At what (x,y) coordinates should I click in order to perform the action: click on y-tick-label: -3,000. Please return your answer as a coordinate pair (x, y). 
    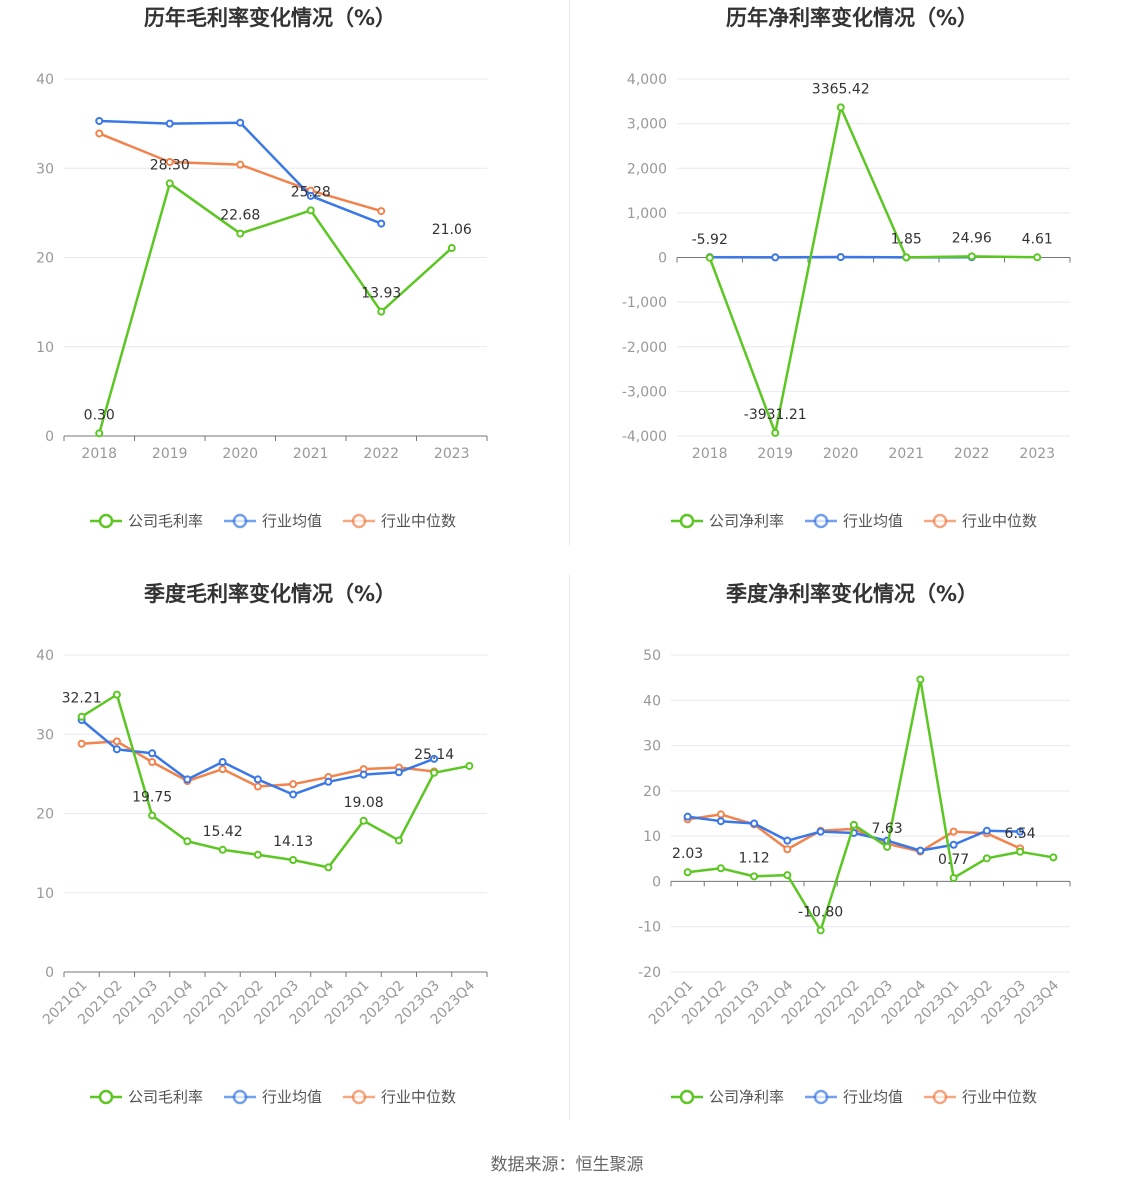
    Looking at the image, I should click on (644, 392).